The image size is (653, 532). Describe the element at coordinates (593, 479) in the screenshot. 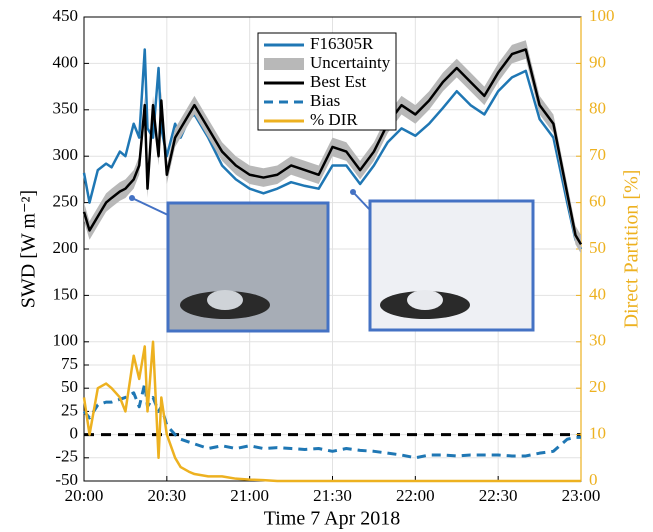

I see `y2-tick-label: 0` at that location.